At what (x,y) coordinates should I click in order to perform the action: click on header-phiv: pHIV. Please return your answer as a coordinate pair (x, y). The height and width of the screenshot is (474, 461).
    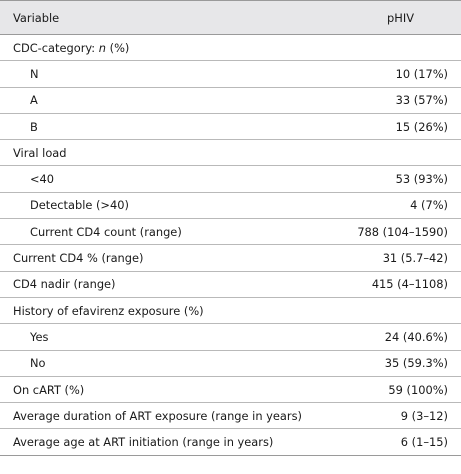
    Looking at the image, I should click on (400, 17).